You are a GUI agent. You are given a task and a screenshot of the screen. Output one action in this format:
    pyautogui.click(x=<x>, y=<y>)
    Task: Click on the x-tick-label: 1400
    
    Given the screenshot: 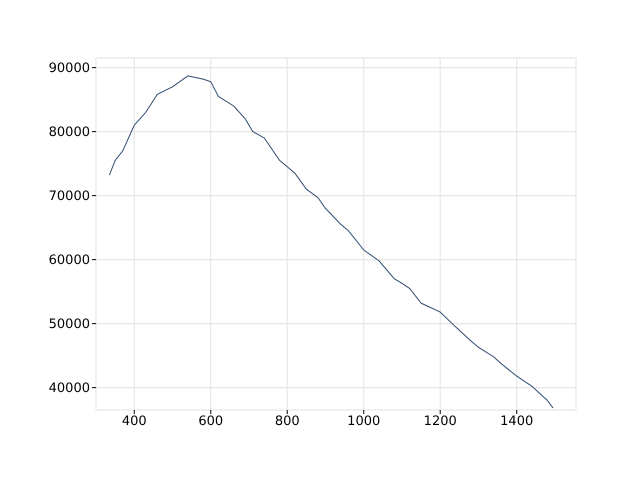 What is the action you would take?
    pyautogui.click(x=517, y=422)
    